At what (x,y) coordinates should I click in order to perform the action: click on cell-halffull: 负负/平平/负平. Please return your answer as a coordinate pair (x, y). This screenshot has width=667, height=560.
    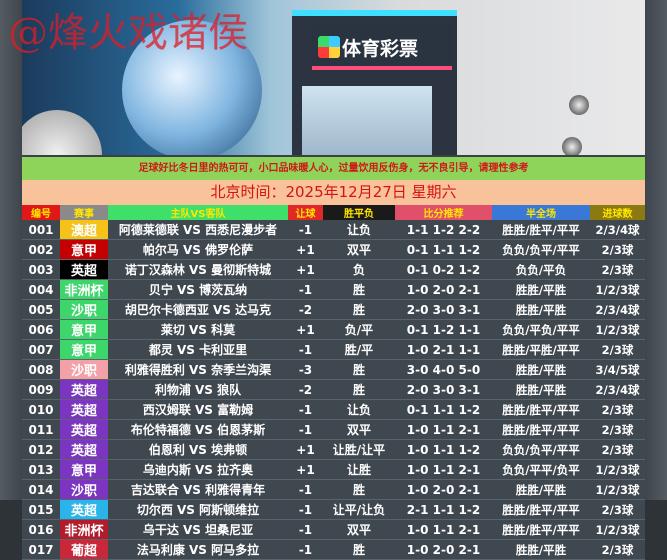
    Looking at the image, I should click on (541, 469).